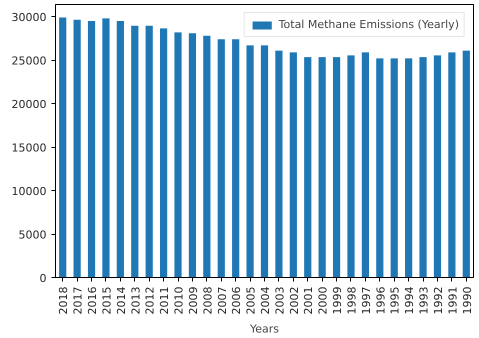 Image resolution: width=479 pixels, height=338 pixels. Describe the element at coordinates (309, 300) in the screenshot. I see `x-tick-label: 2001` at that location.